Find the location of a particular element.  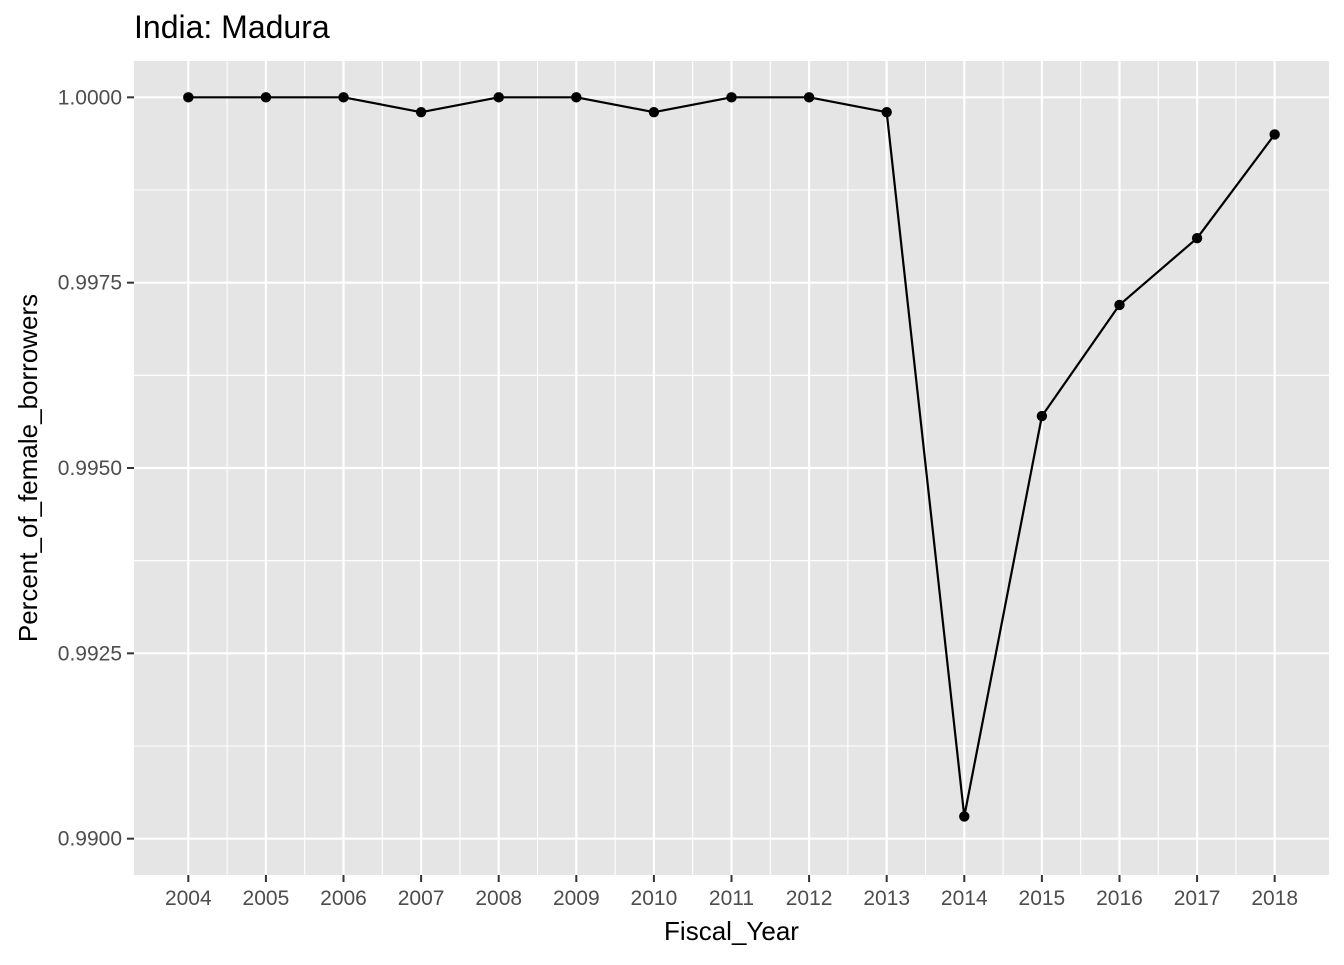

data-point-2018 is located at coordinates (1274, 134).